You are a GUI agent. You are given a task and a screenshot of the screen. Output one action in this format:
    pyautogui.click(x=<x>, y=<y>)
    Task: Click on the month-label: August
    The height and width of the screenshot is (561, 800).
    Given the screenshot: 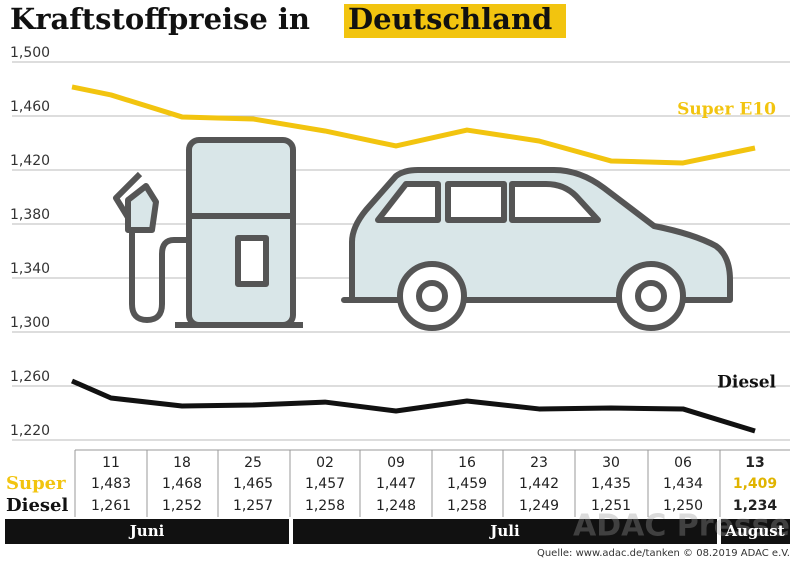 What is the action you would take?
    pyautogui.click(x=754, y=531)
    